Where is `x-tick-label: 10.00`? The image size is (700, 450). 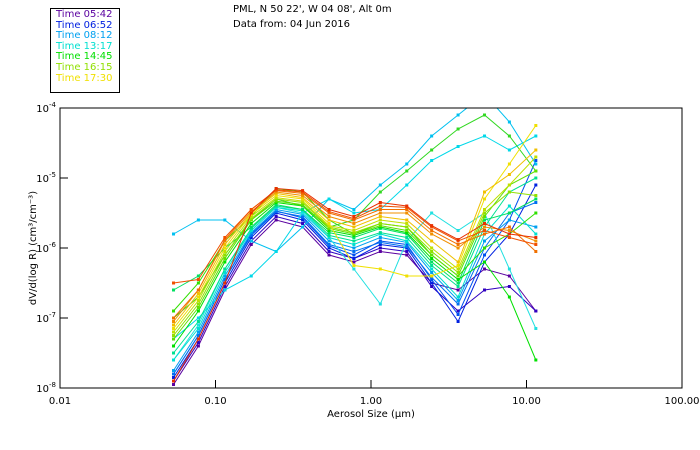 x-tick-label: 10.00 is located at coordinates (526, 401).